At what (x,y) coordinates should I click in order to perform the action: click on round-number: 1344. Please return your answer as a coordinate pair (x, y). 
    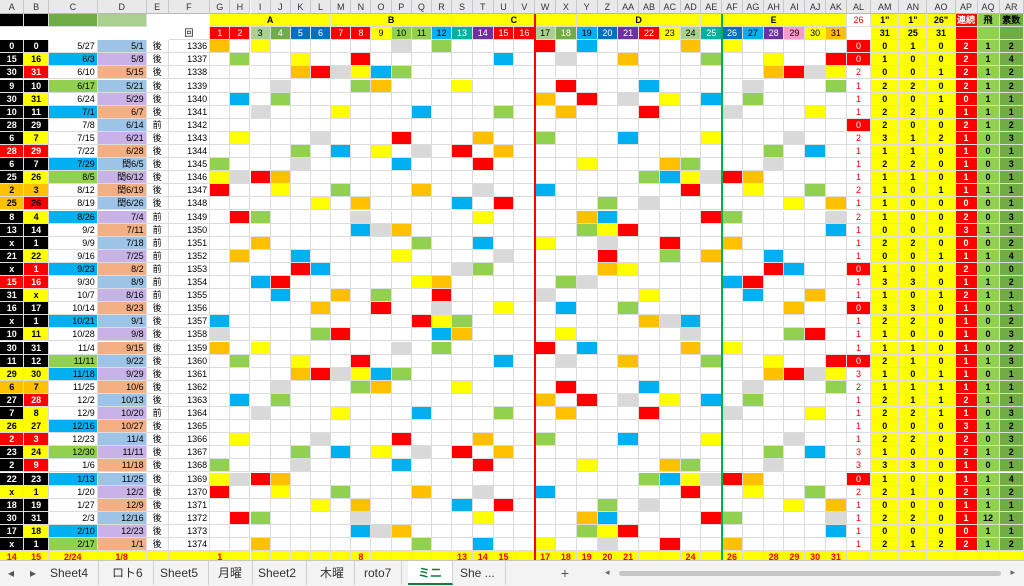
    Looking at the image, I should click on (189, 152).